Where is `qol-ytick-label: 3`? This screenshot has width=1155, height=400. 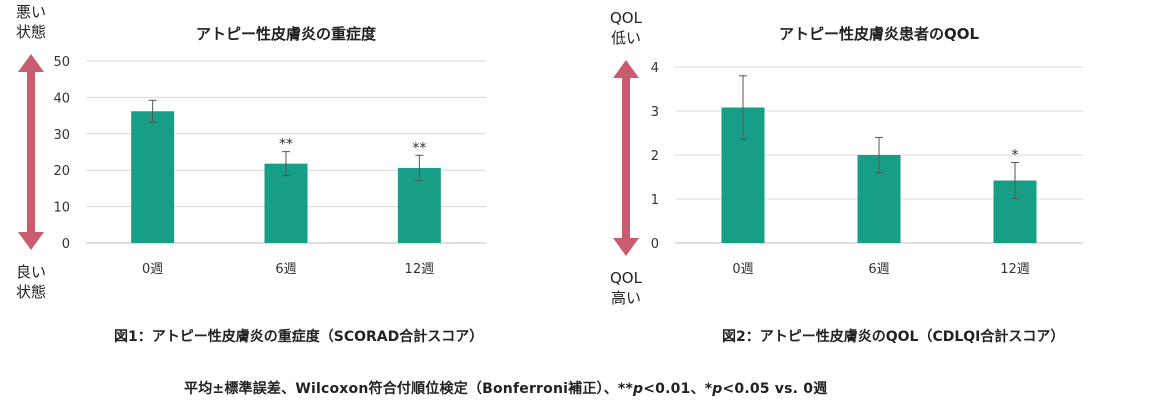
qol-ytick-label: 3 is located at coordinates (655, 112).